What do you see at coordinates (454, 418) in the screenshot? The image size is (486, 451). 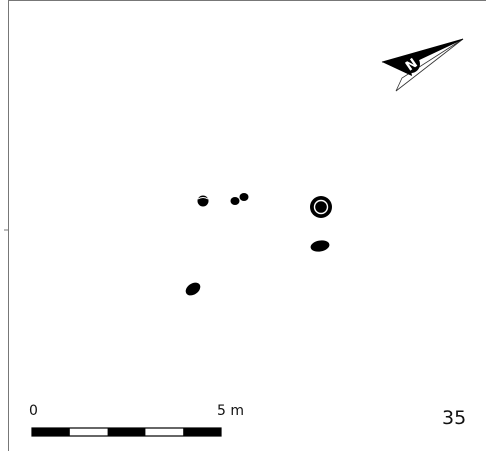 I see `plan-number: 35` at bounding box center [454, 418].